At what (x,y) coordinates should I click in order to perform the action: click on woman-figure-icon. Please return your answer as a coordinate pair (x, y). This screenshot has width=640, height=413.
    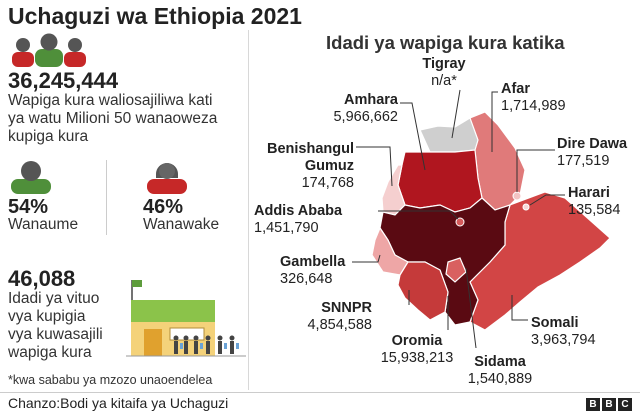
    Looking at the image, I should click on (23, 52).